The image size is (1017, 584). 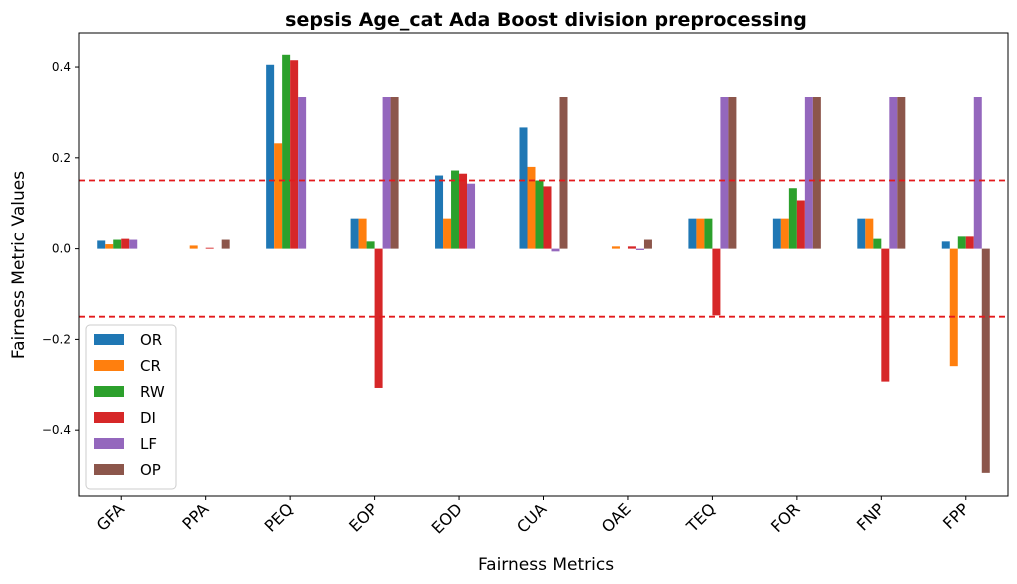 I want to click on bar-lf-oae, so click(x=639, y=249).